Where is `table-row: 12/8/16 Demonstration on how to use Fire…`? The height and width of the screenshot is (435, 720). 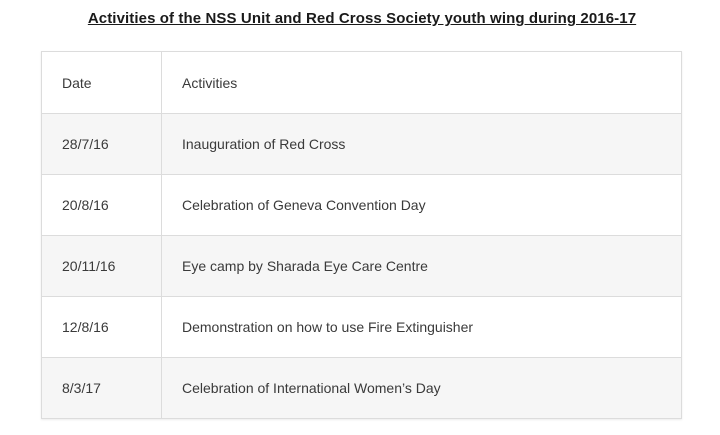
table-row: 12/8/16 Demonstration on how to use Fire… is located at coordinates (361, 326).